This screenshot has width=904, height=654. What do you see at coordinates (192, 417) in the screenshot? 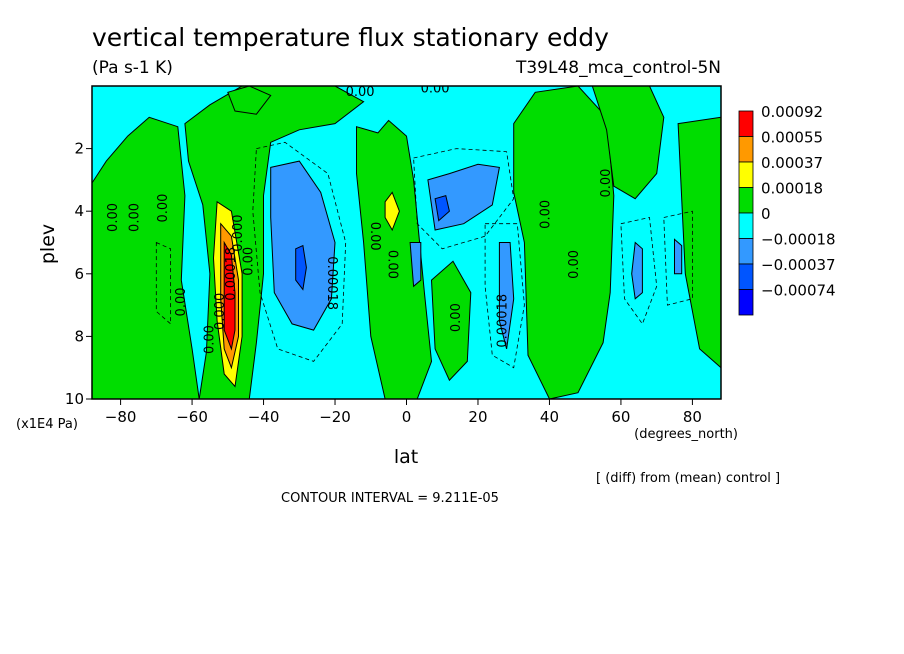
I see `x-tick-label: −60` at bounding box center [192, 417].